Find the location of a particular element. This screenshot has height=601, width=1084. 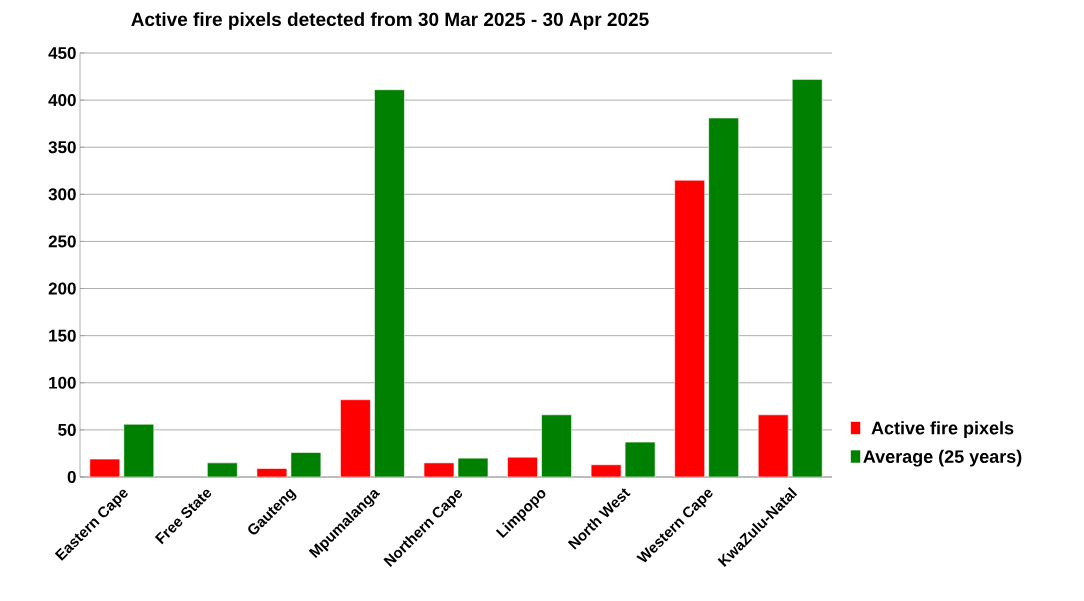

y-tick-label: 150 is located at coordinates (62, 335).